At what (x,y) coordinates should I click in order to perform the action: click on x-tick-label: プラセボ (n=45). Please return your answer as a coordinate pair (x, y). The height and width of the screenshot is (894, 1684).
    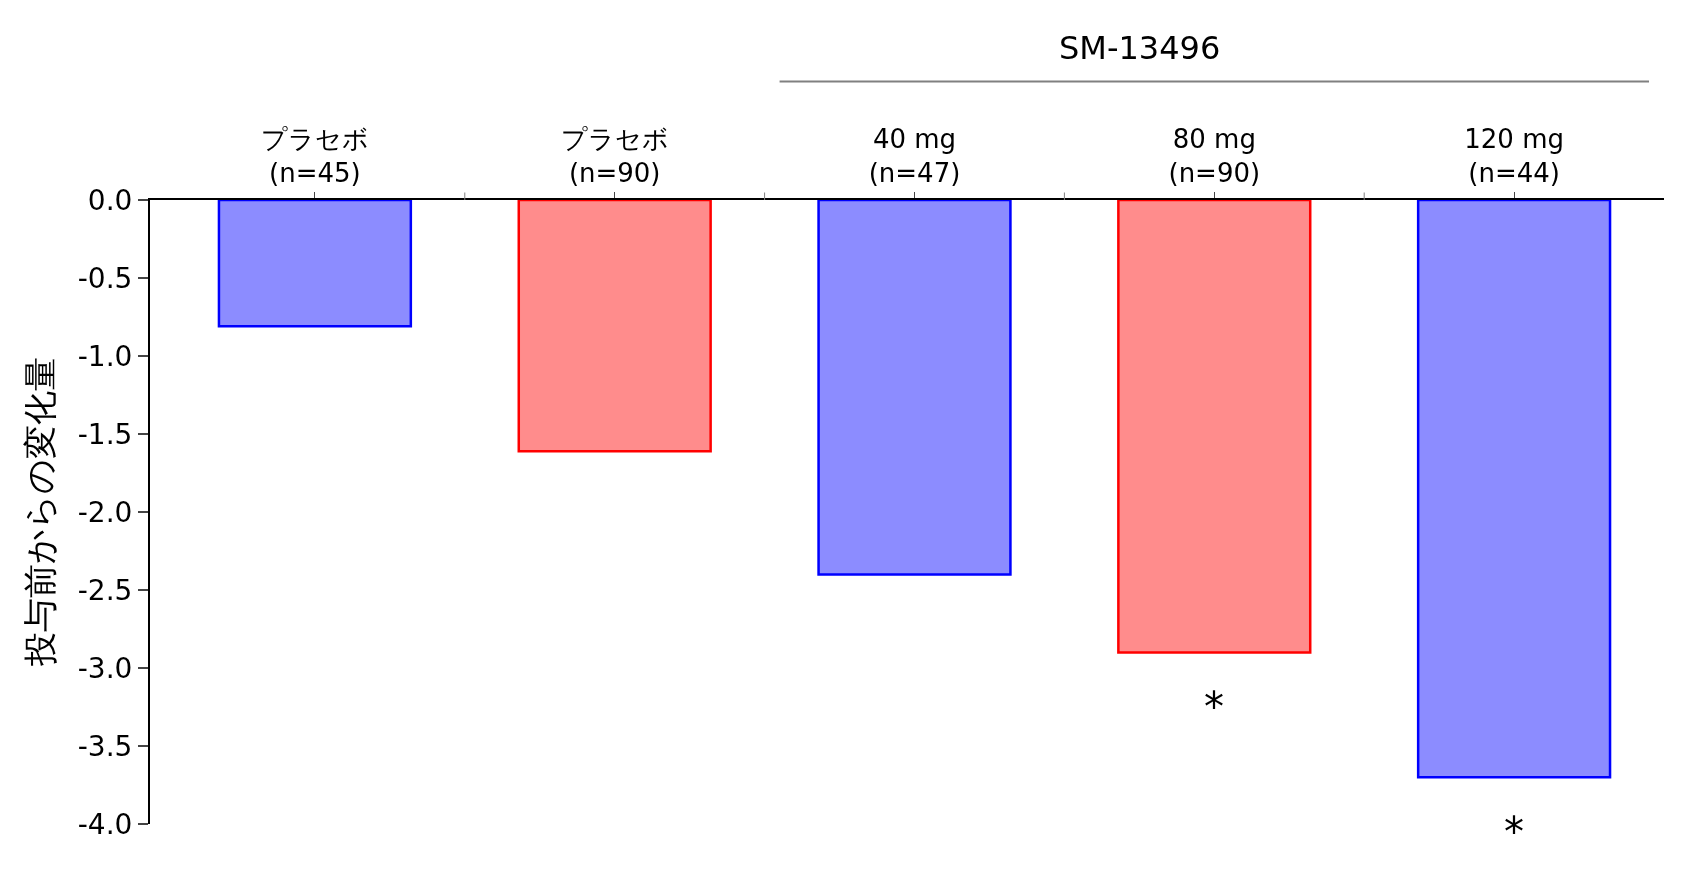
    Looking at the image, I should click on (314, 156).